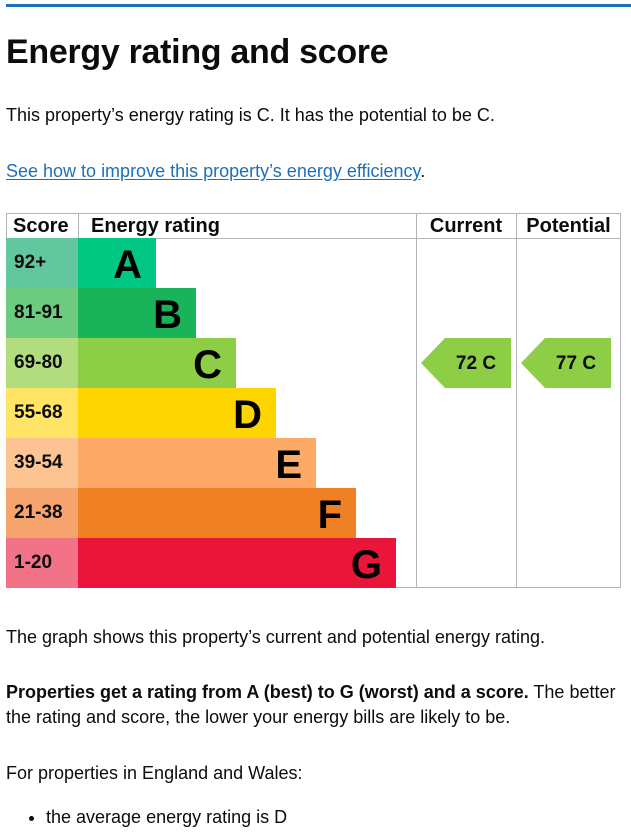 This screenshot has height=832, width=631. I want to click on potential-arrow, so click(566, 363).